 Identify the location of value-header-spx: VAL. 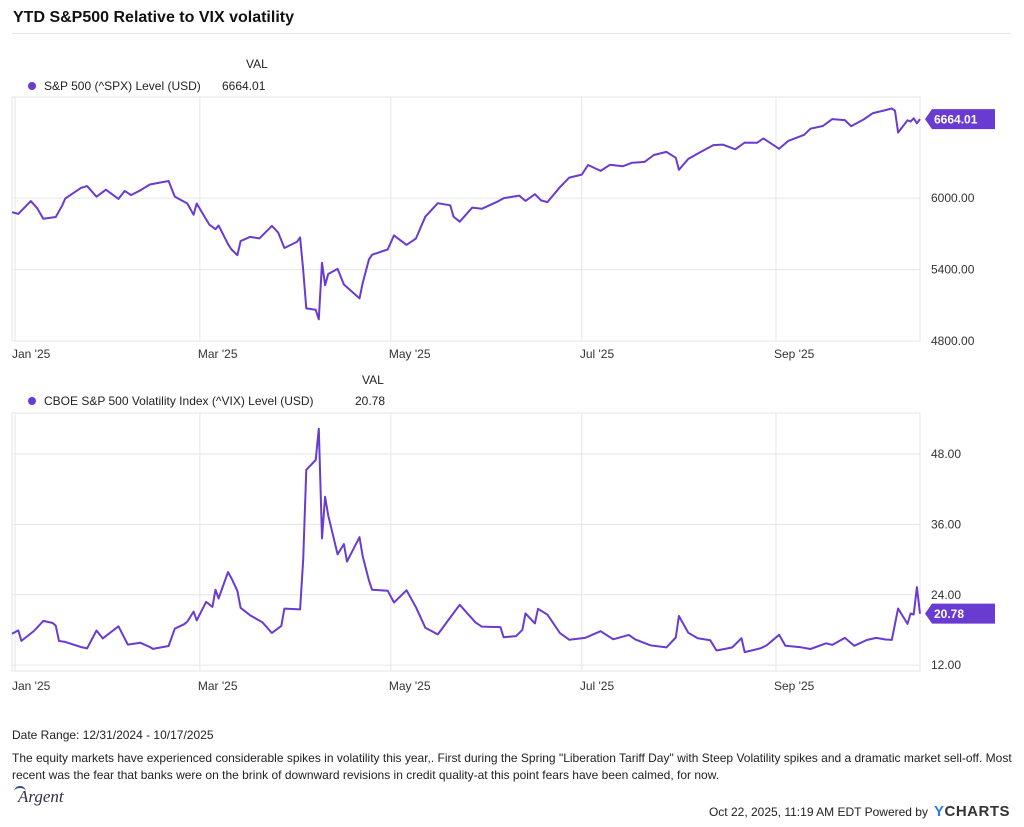
(257, 64).